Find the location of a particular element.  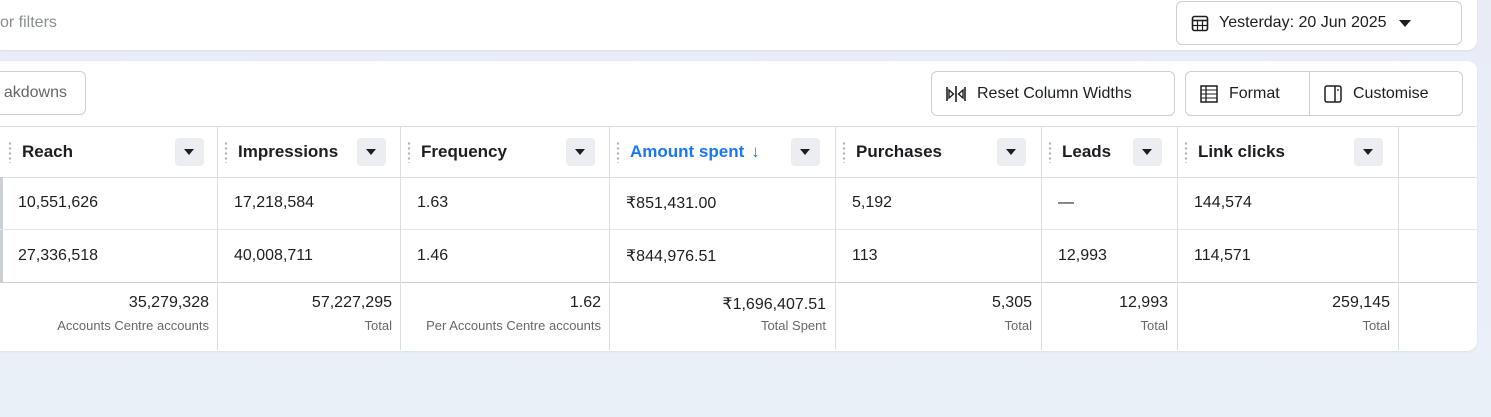

customise-label: Customise is located at coordinates (1391, 93).